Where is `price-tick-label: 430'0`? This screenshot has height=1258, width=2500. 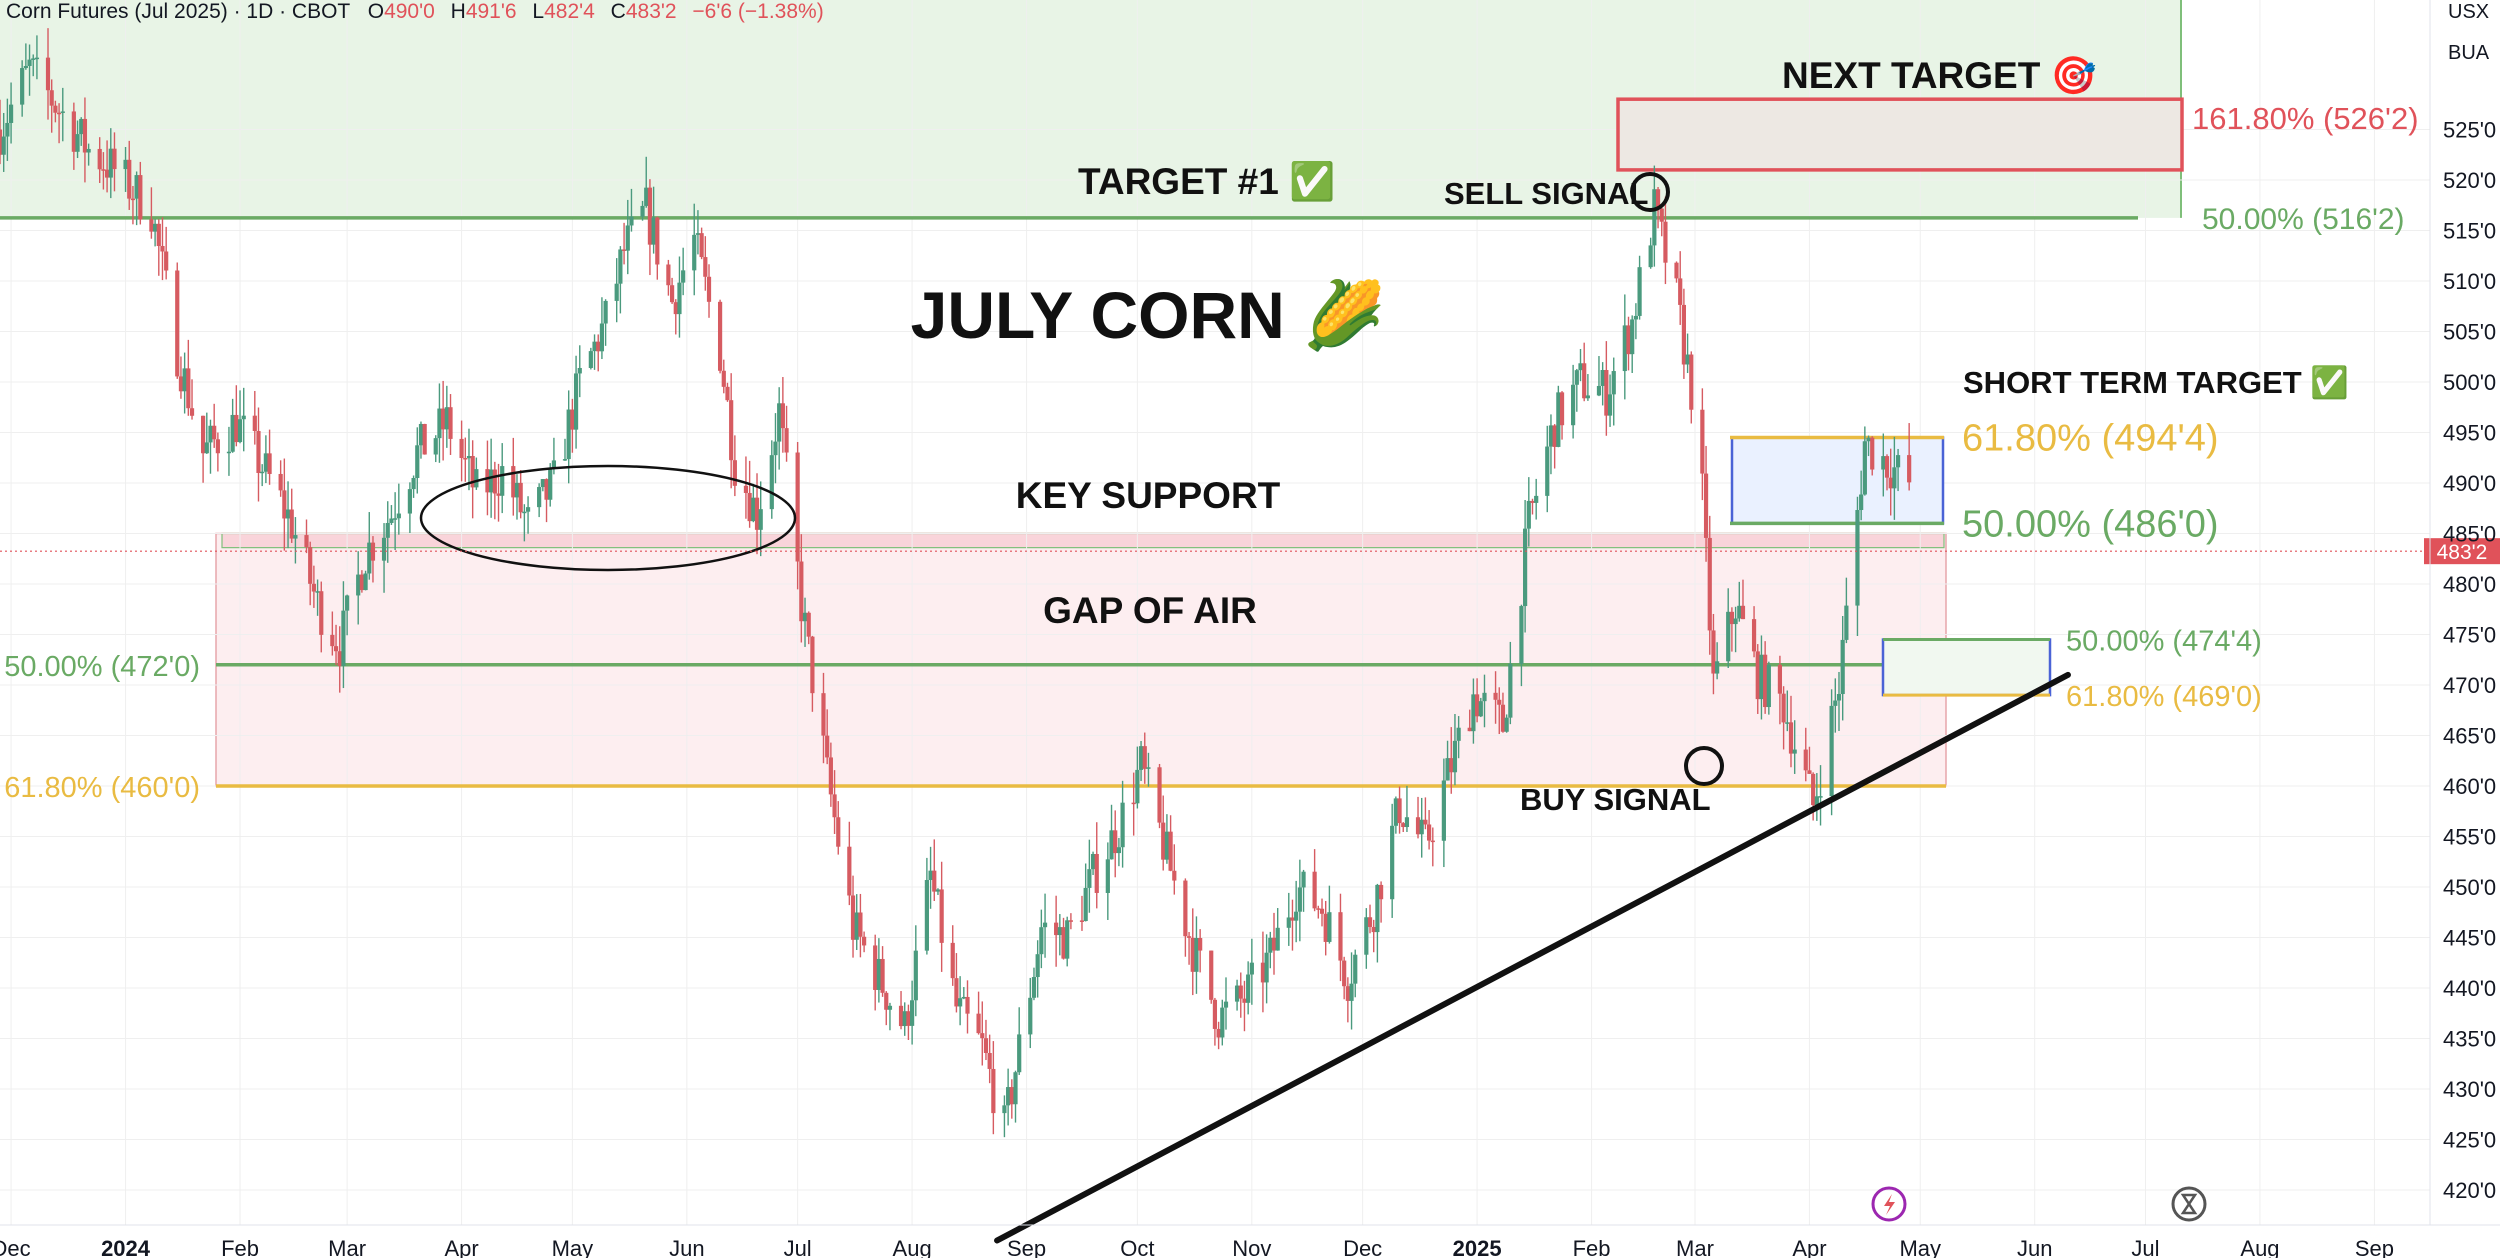 price-tick-label: 430'0 is located at coordinates (2469, 1089).